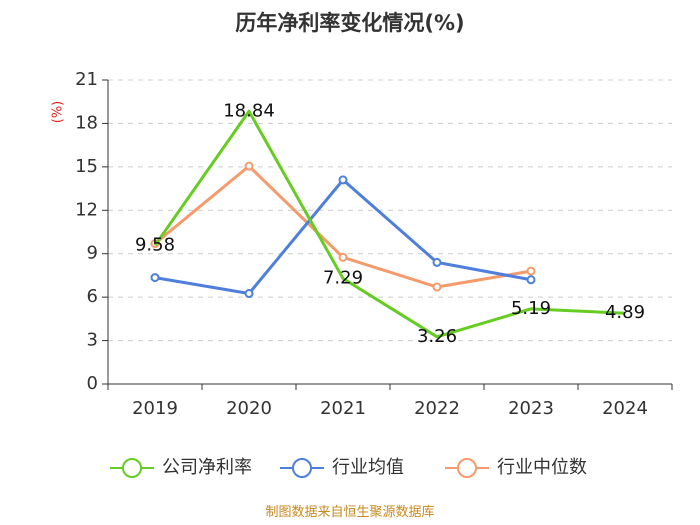  I want to click on legend: 公司净利率 行业均值 行业中位数, so click(348, 467).